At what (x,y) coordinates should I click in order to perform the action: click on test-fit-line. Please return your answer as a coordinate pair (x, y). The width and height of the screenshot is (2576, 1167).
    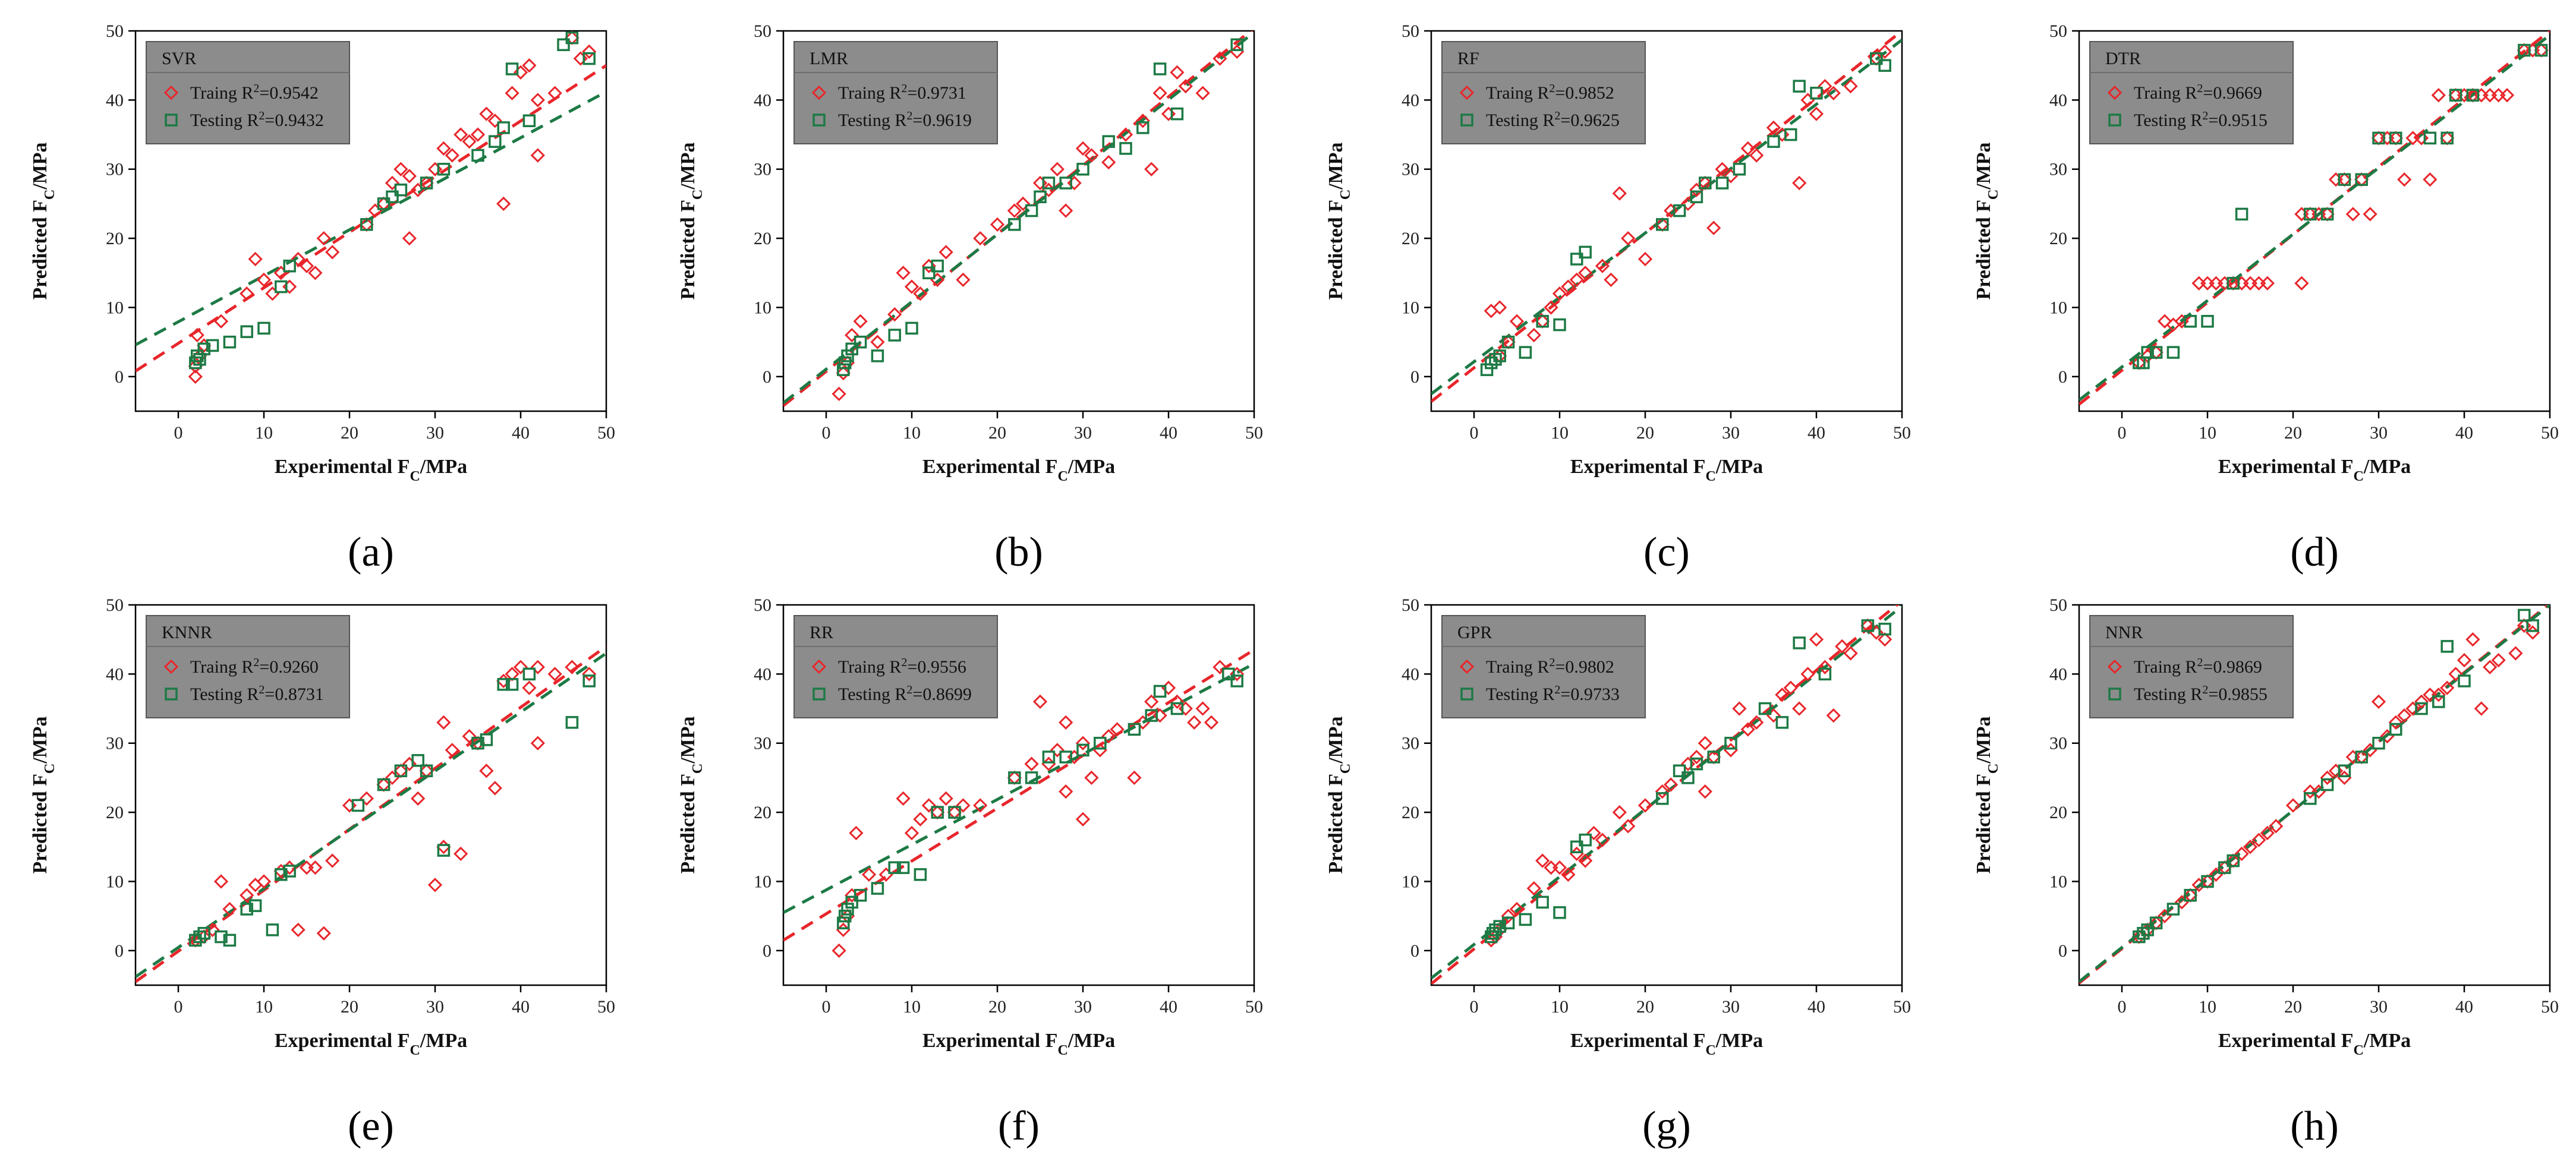
    Looking at the image, I should click on (2314, 218).